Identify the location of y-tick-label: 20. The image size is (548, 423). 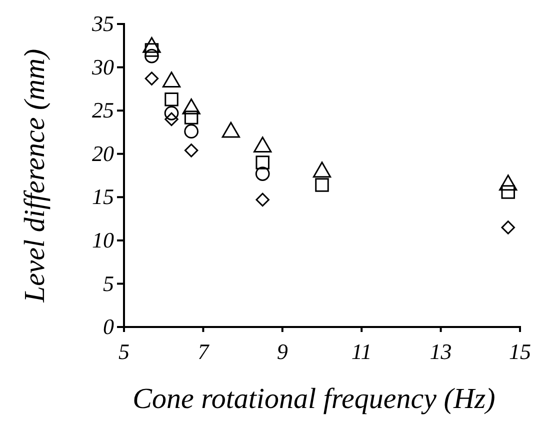
(103, 153).